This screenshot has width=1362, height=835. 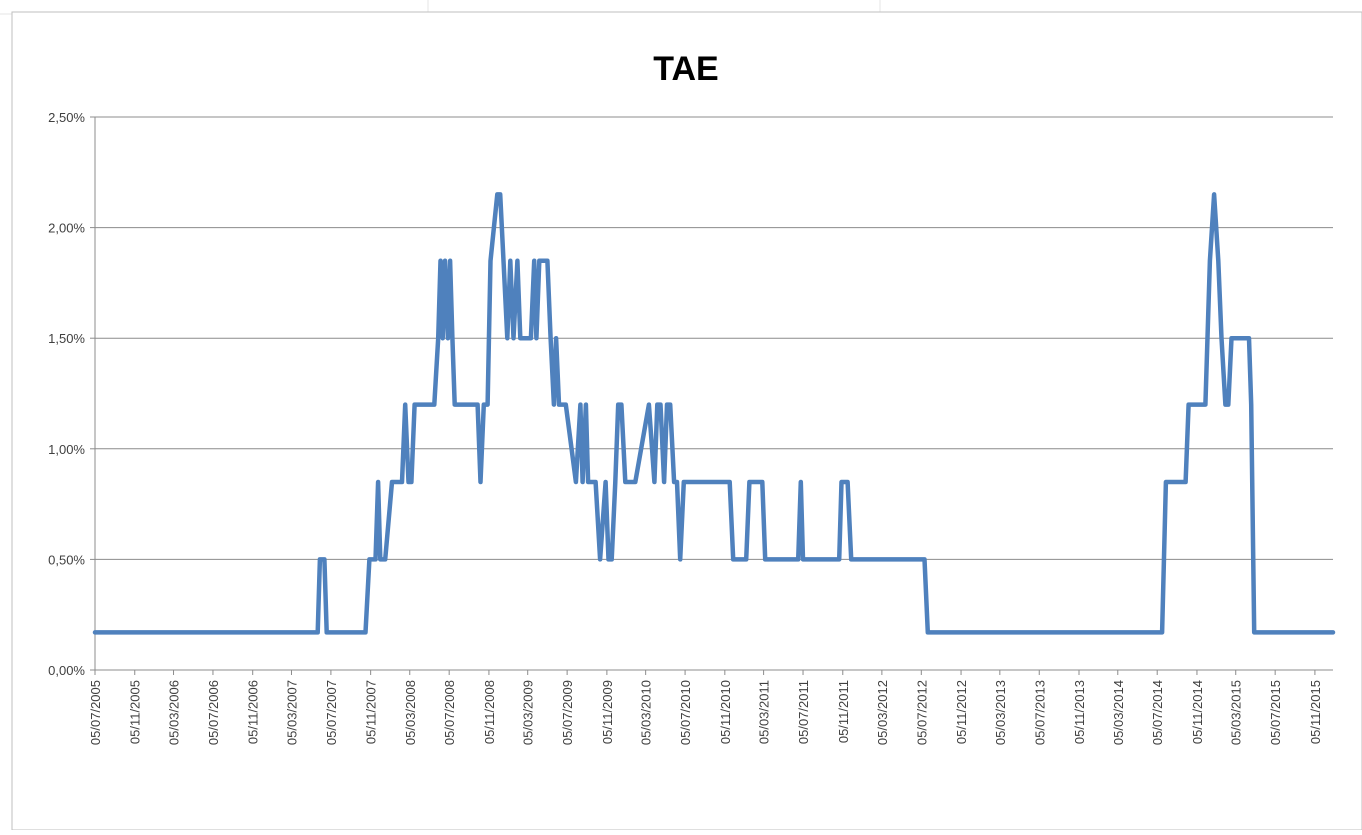 What do you see at coordinates (213, 712) in the screenshot?
I see `x-tick-label: 05/07/2006` at bounding box center [213, 712].